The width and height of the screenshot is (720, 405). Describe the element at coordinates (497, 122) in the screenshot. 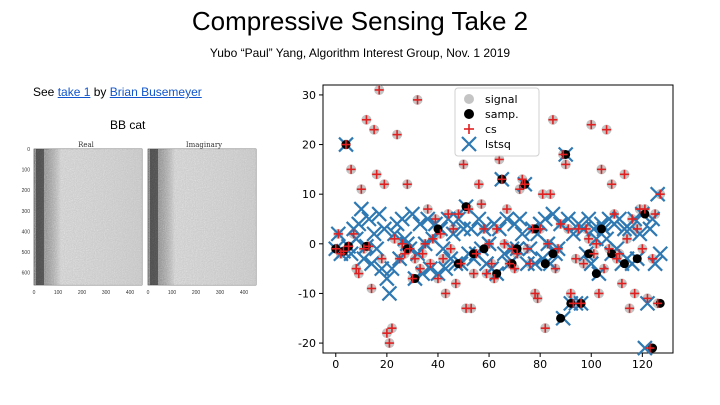

I see `chart-legend: signal samp. cs lstsq` at that location.